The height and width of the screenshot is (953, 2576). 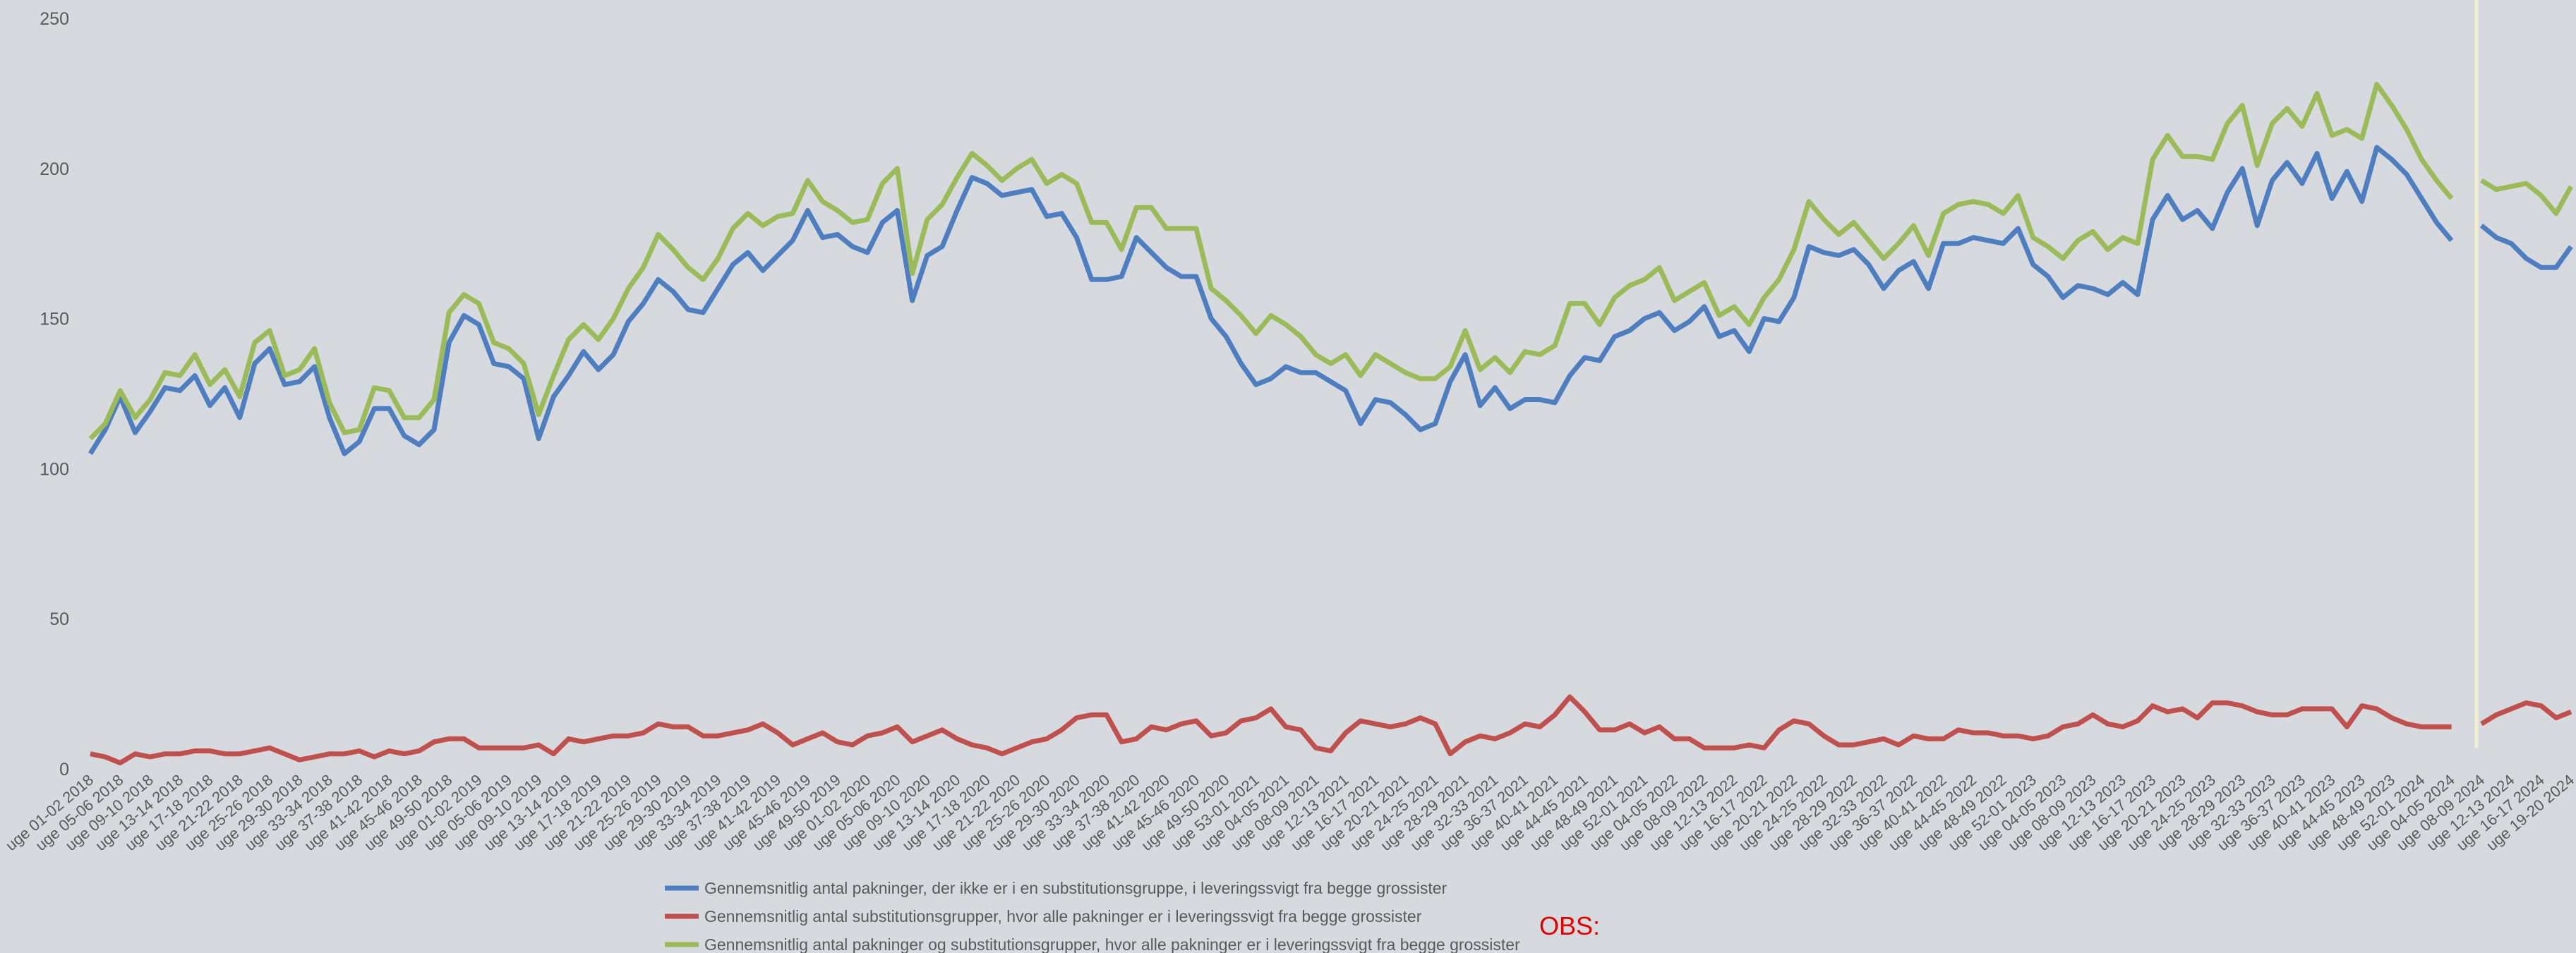 I want to click on y-tick-label: 0, so click(x=64, y=769).